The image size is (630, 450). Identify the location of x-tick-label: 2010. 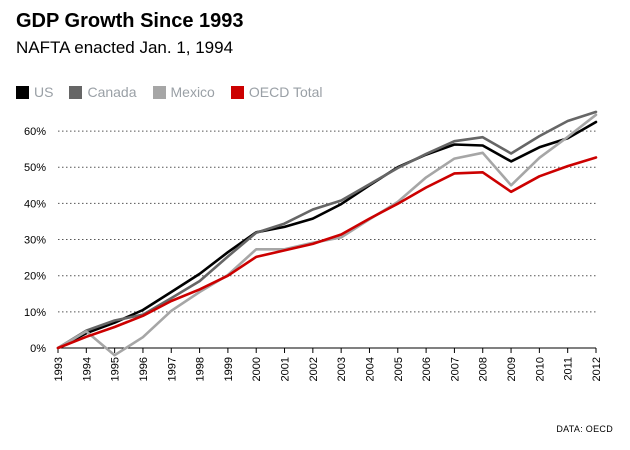
(540, 369).